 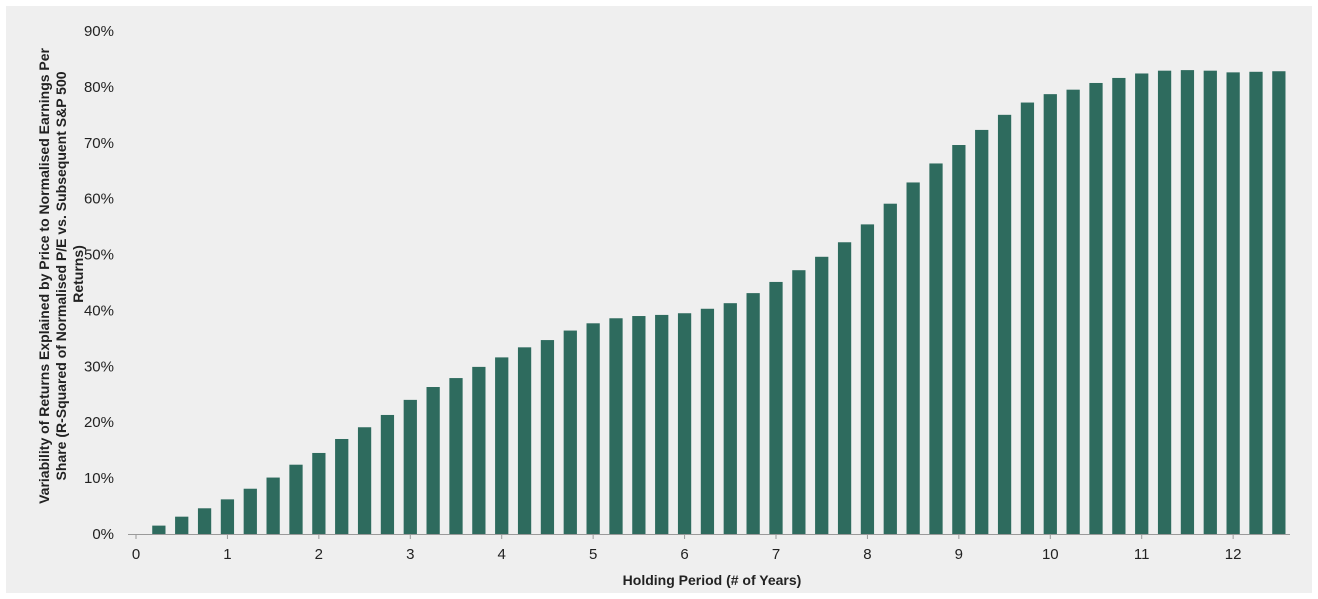 What do you see at coordinates (99, 422) in the screenshot?
I see `y-tick-label: 20%` at bounding box center [99, 422].